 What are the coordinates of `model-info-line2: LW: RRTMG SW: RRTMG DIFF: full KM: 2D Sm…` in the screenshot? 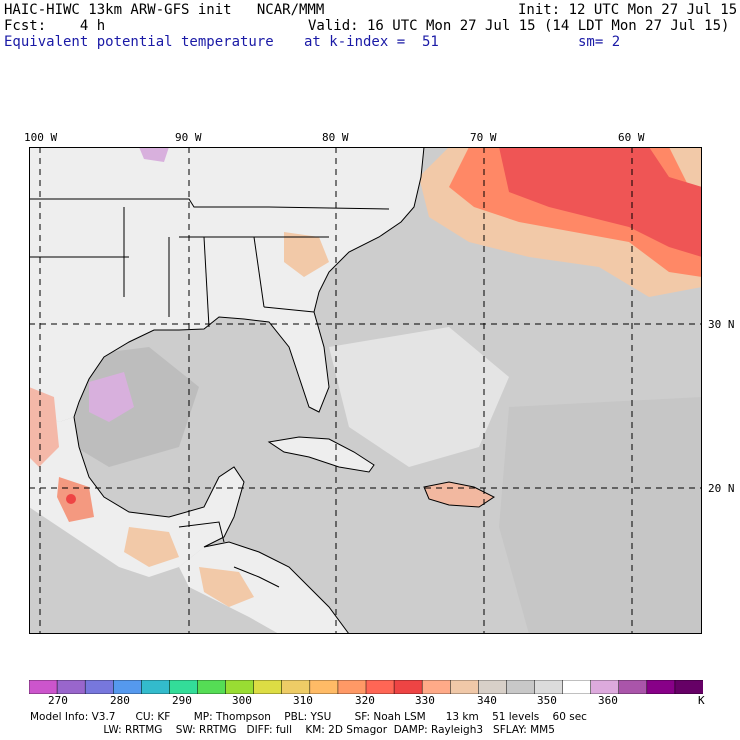 It's located at (292, 730).